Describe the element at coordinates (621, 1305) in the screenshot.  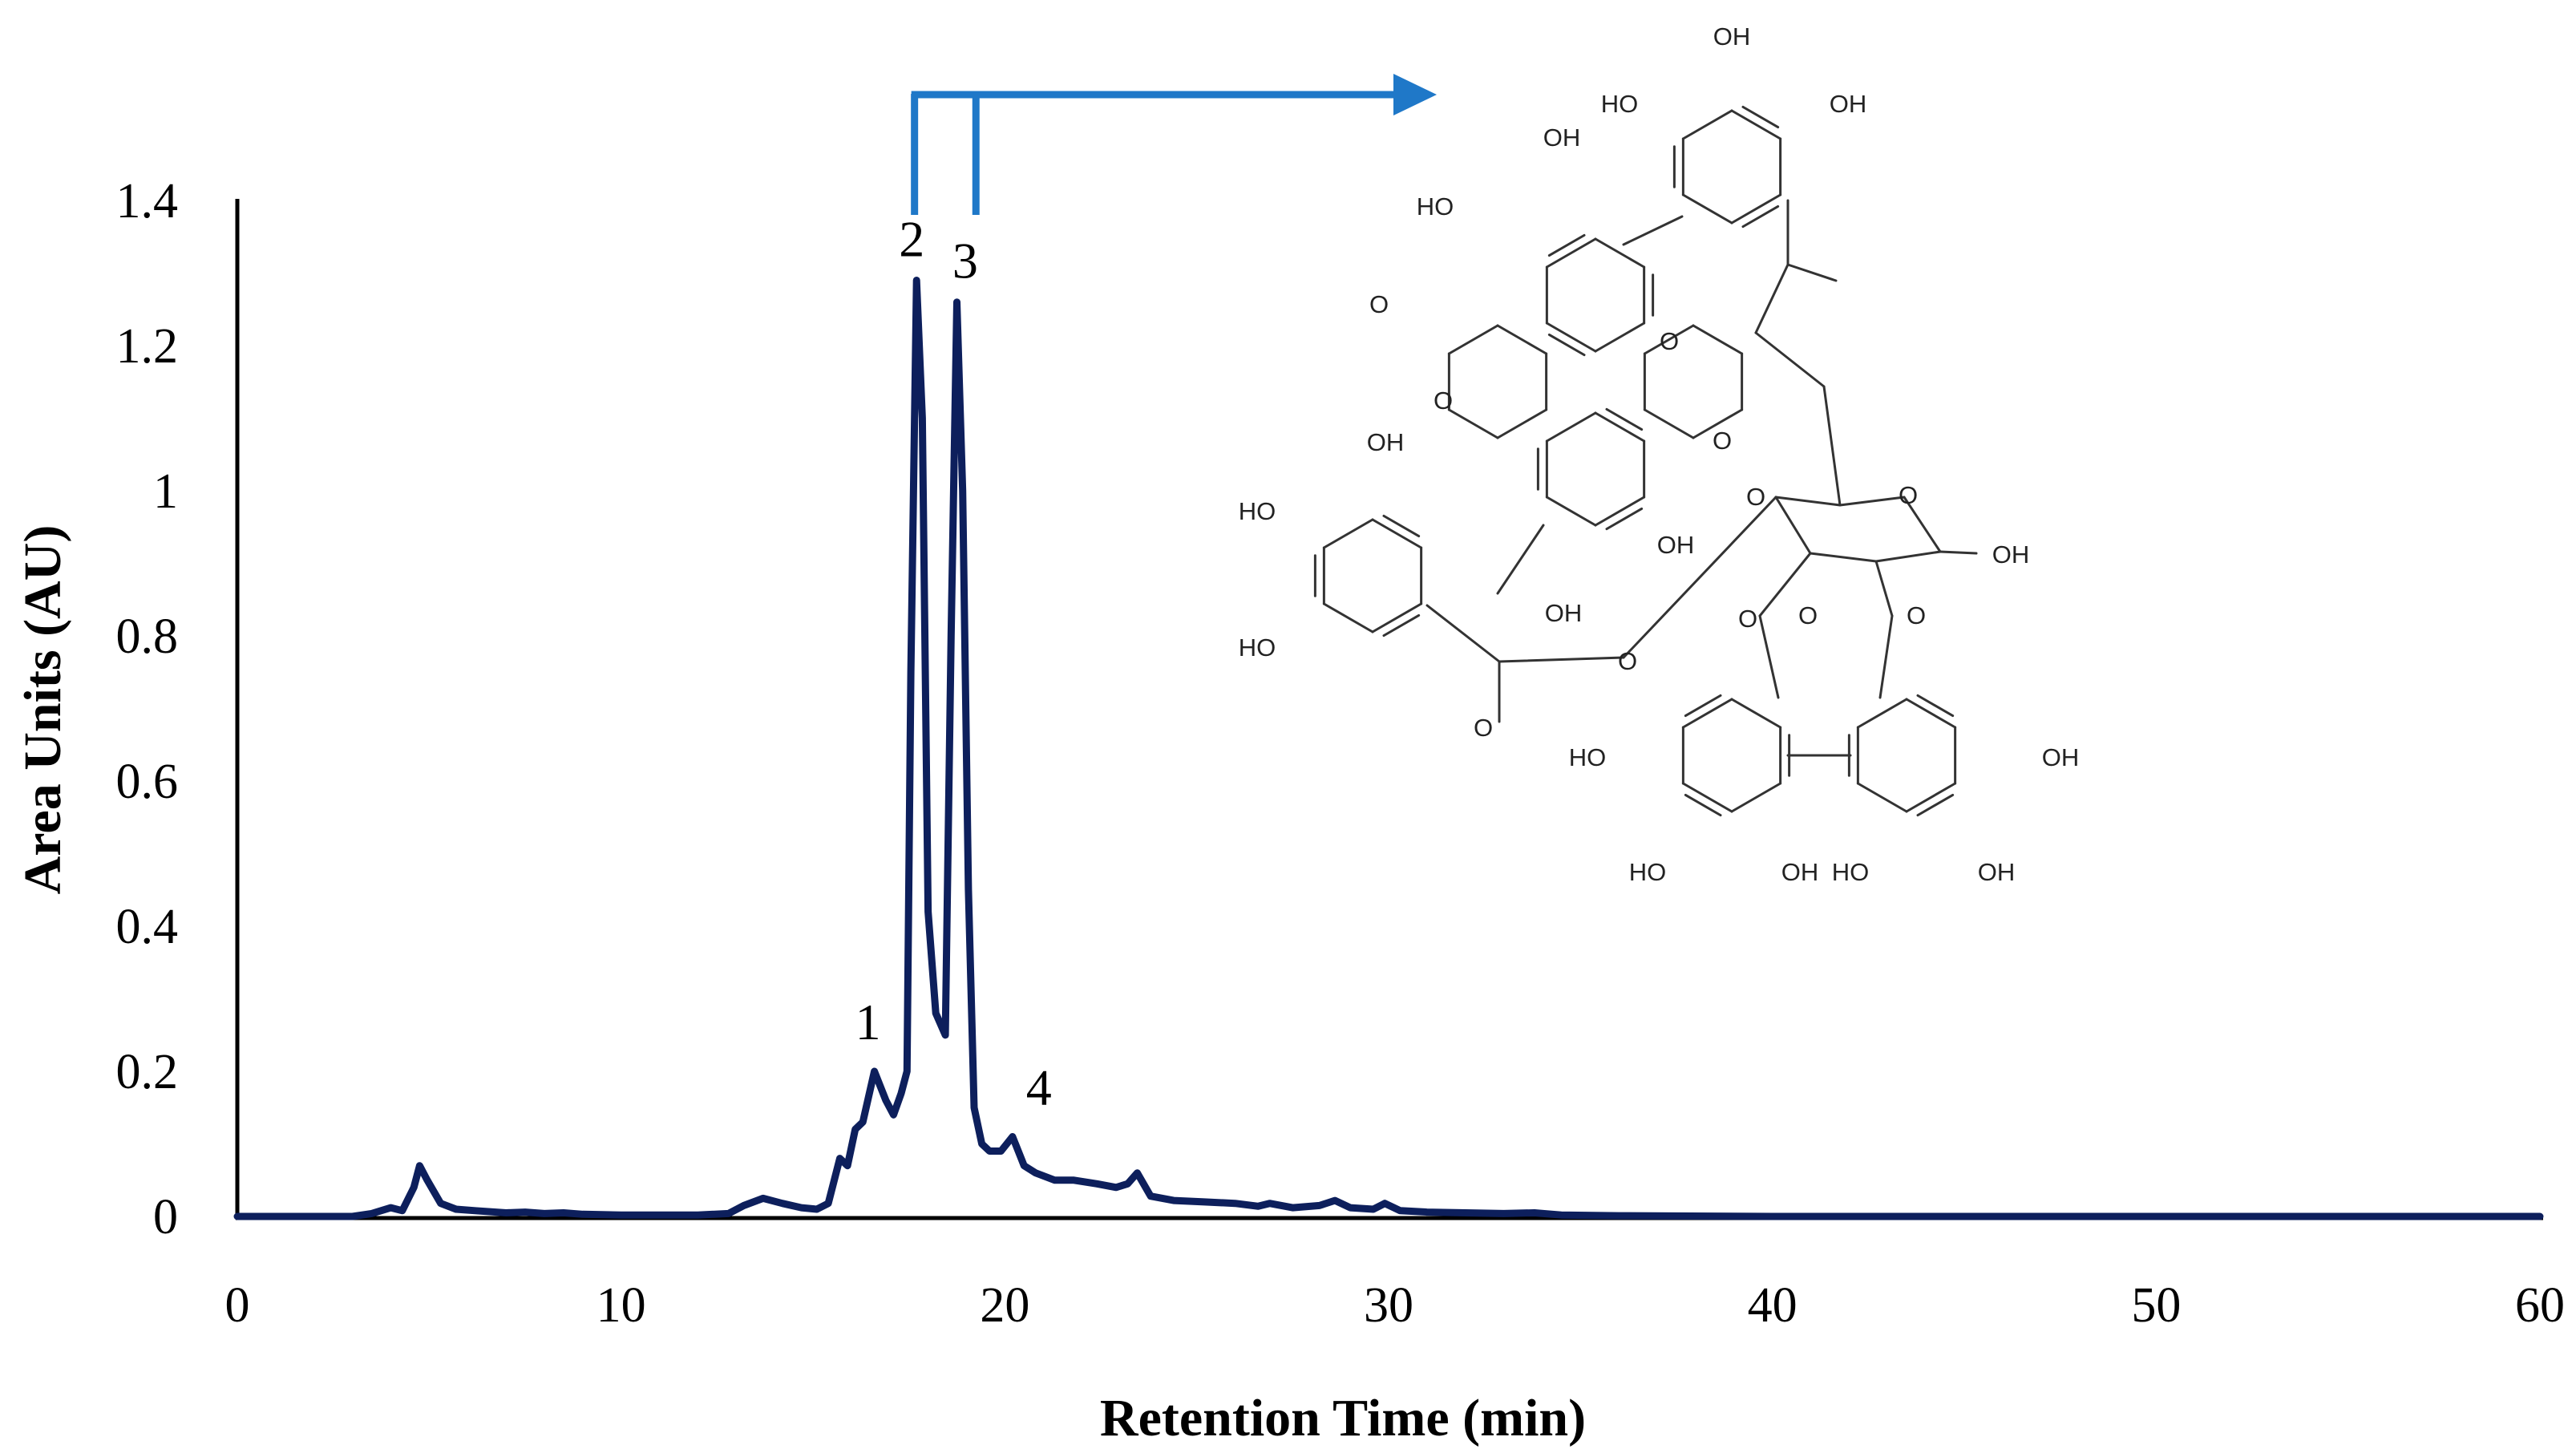
I see `x-tick-label: 10` at that location.